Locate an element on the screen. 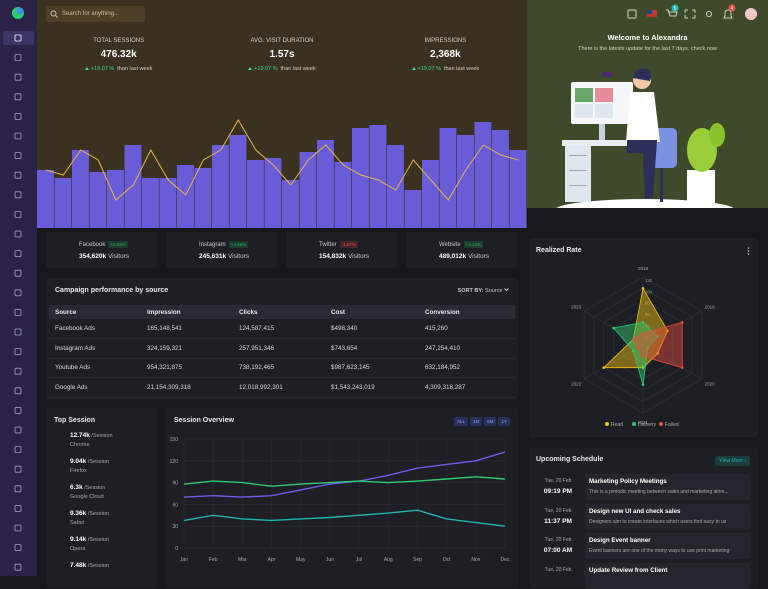 The width and height of the screenshot is (768, 589). range-button: 1Y is located at coordinates (504, 421).